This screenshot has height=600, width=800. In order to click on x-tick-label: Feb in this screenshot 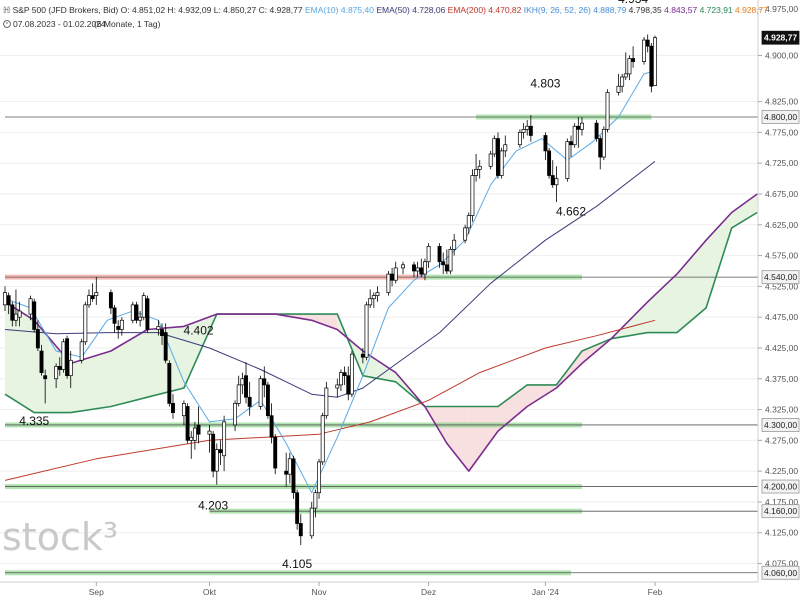, I will do `click(655, 592)`.